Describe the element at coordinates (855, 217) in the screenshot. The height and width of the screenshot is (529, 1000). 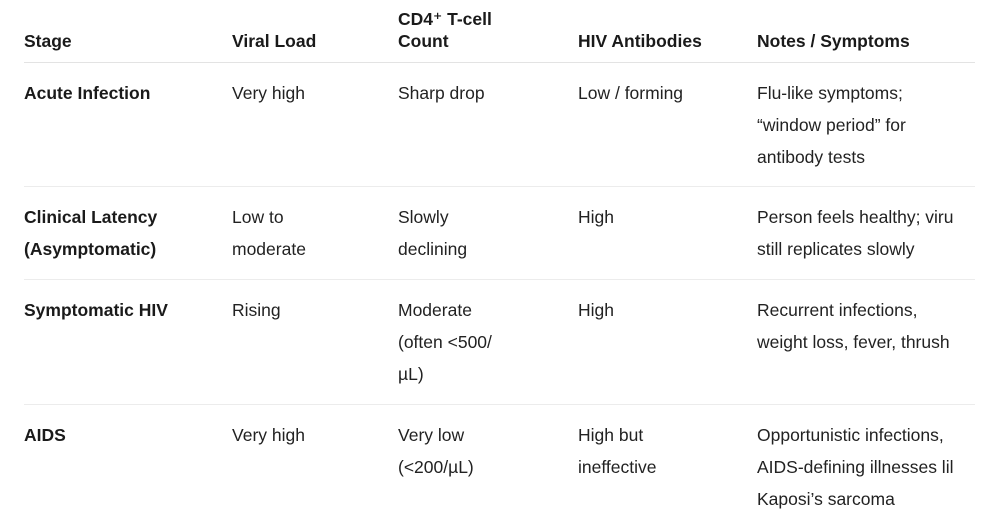
I see `notes-line: Person feels healthy; viru` at that location.